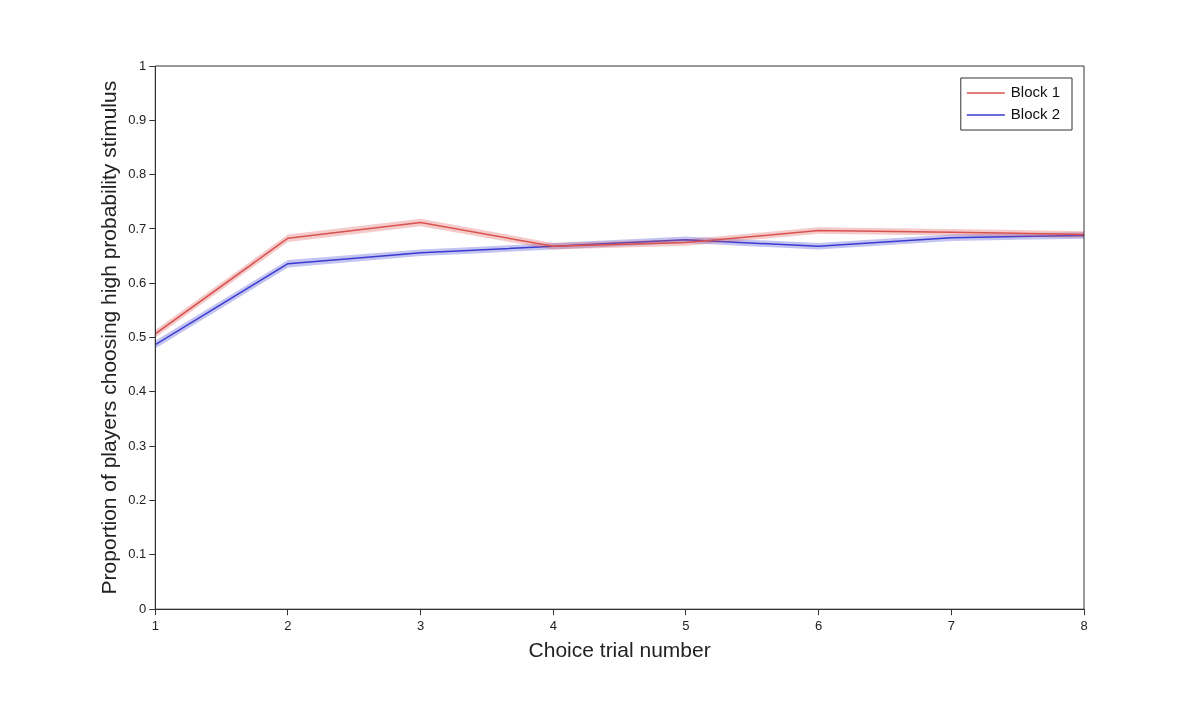 The width and height of the screenshot is (1192, 702). I want to click on x-tick-label: 5, so click(686, 625).